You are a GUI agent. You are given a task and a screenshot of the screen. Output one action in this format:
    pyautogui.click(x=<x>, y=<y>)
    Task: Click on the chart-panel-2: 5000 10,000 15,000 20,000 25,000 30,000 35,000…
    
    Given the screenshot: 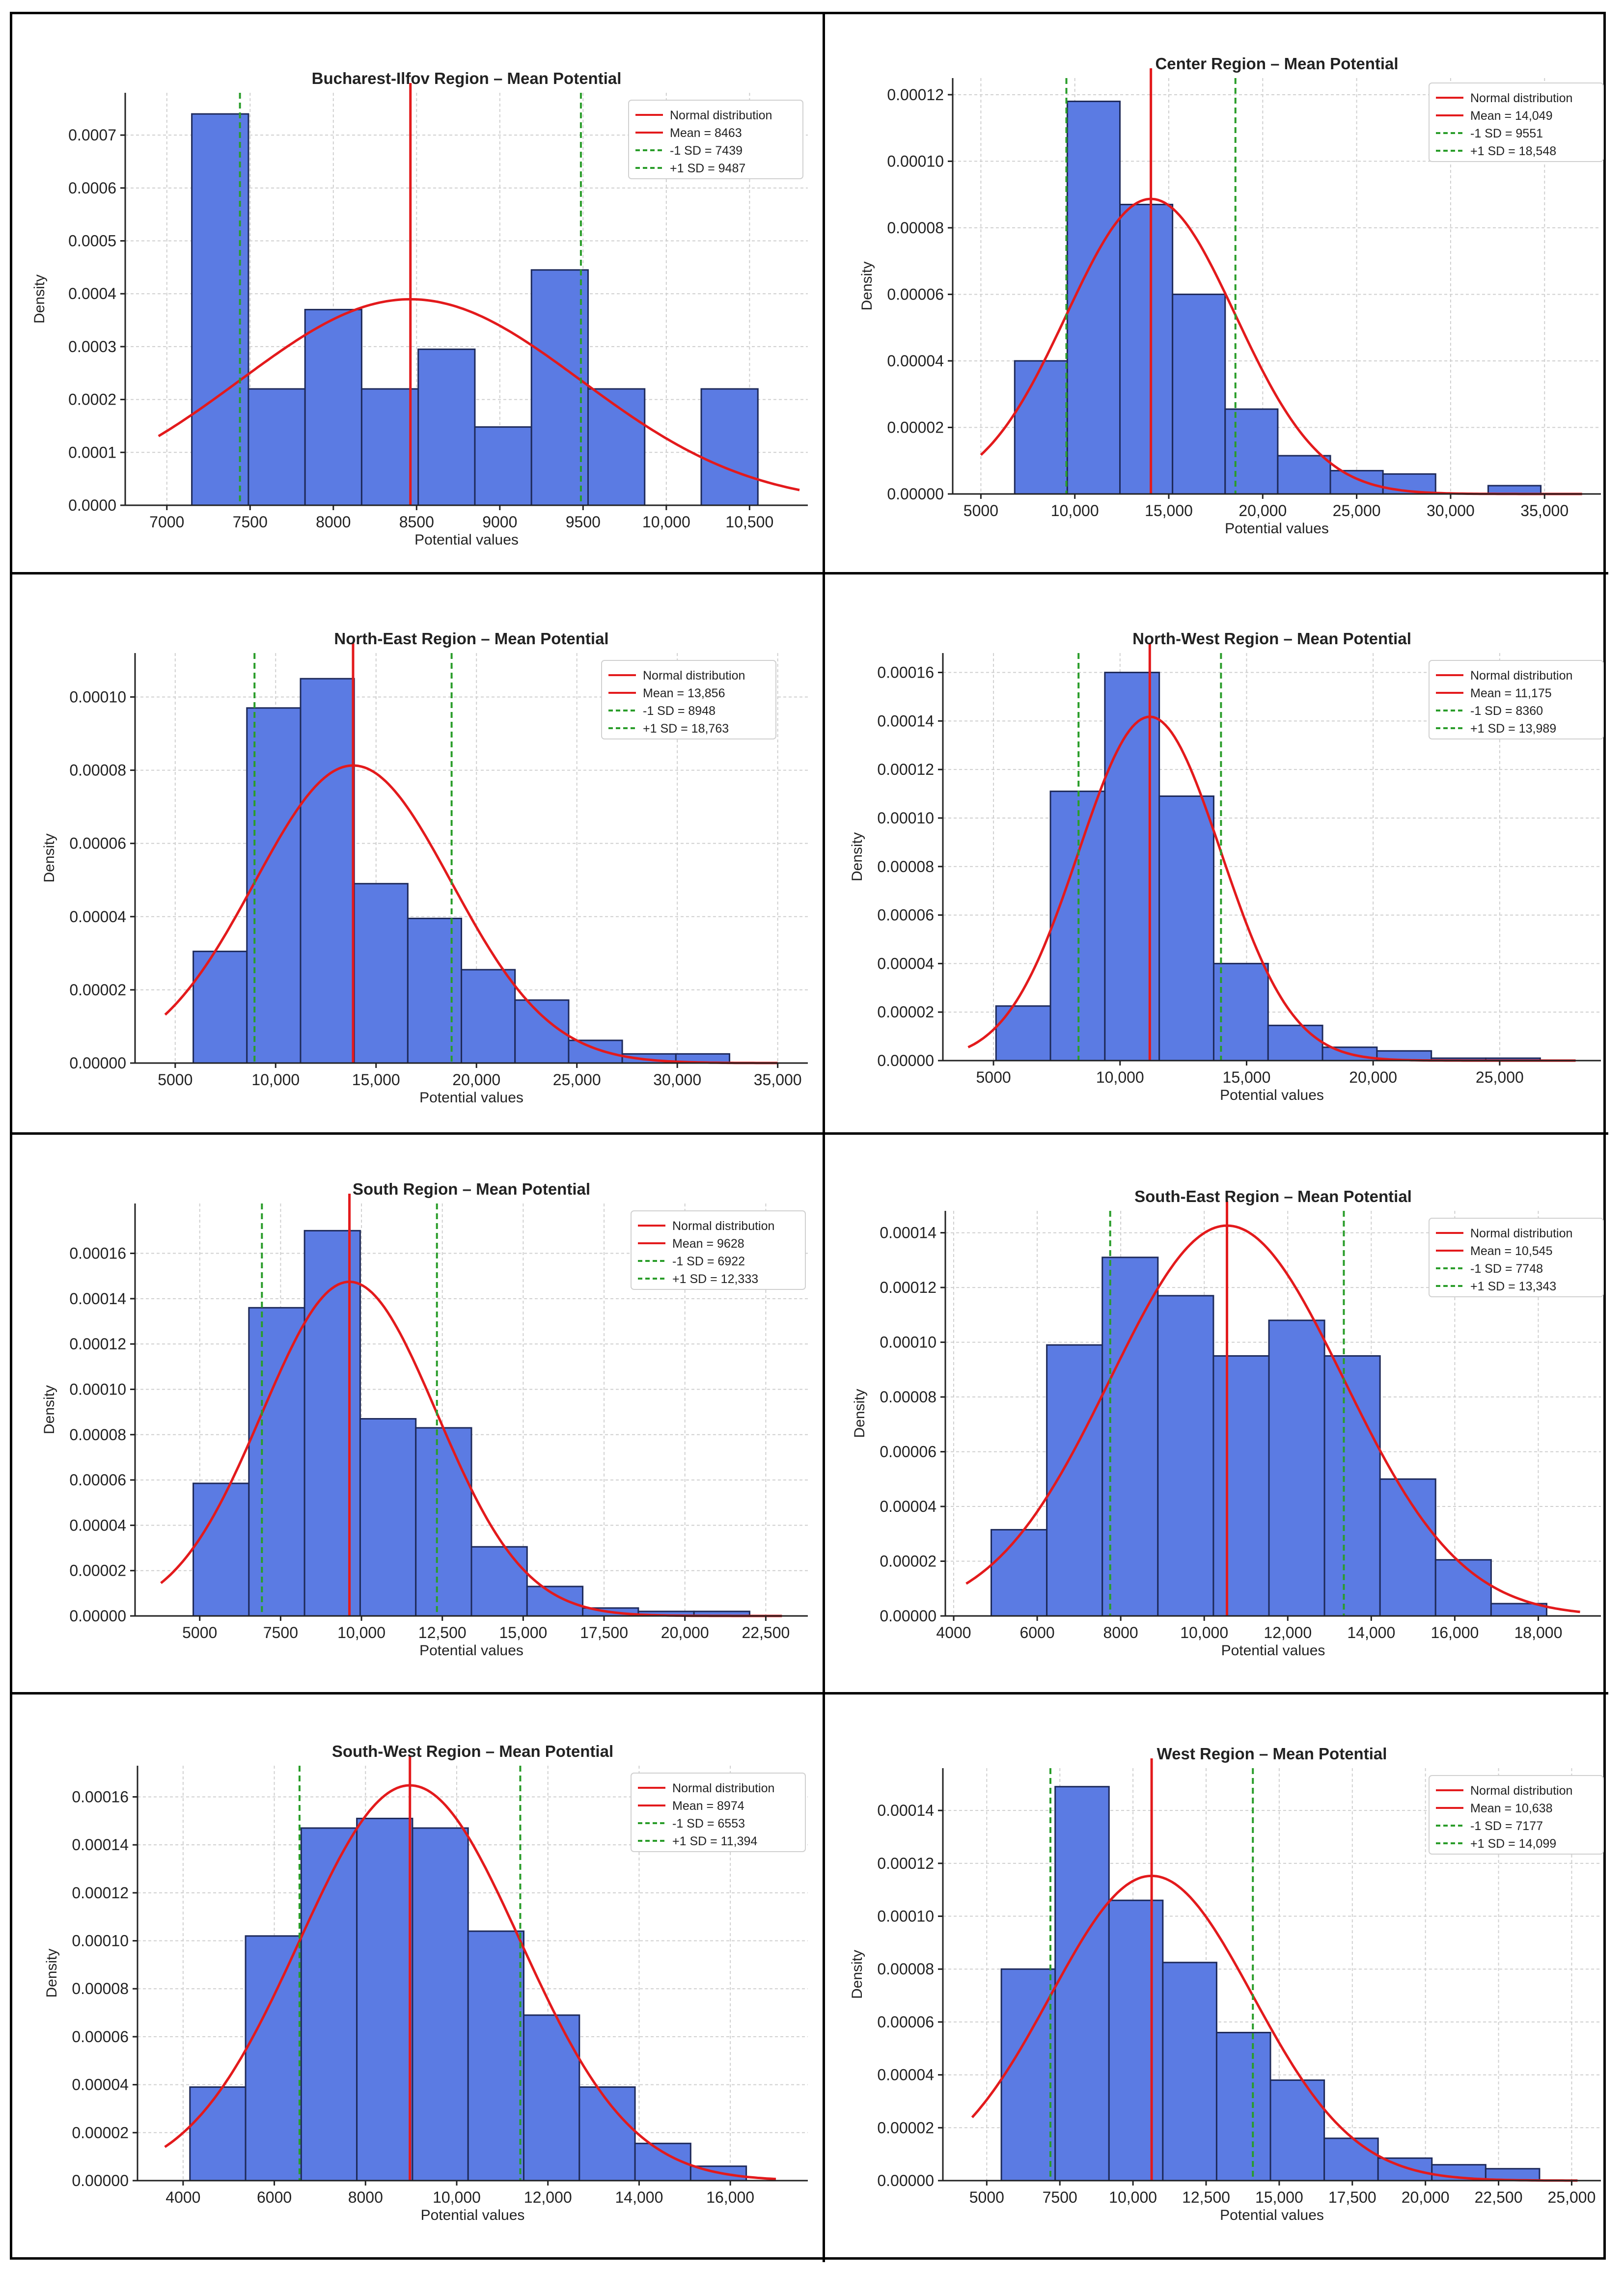 What is the action you would take?
    pyautogui.click(x=1216, y=294)
    